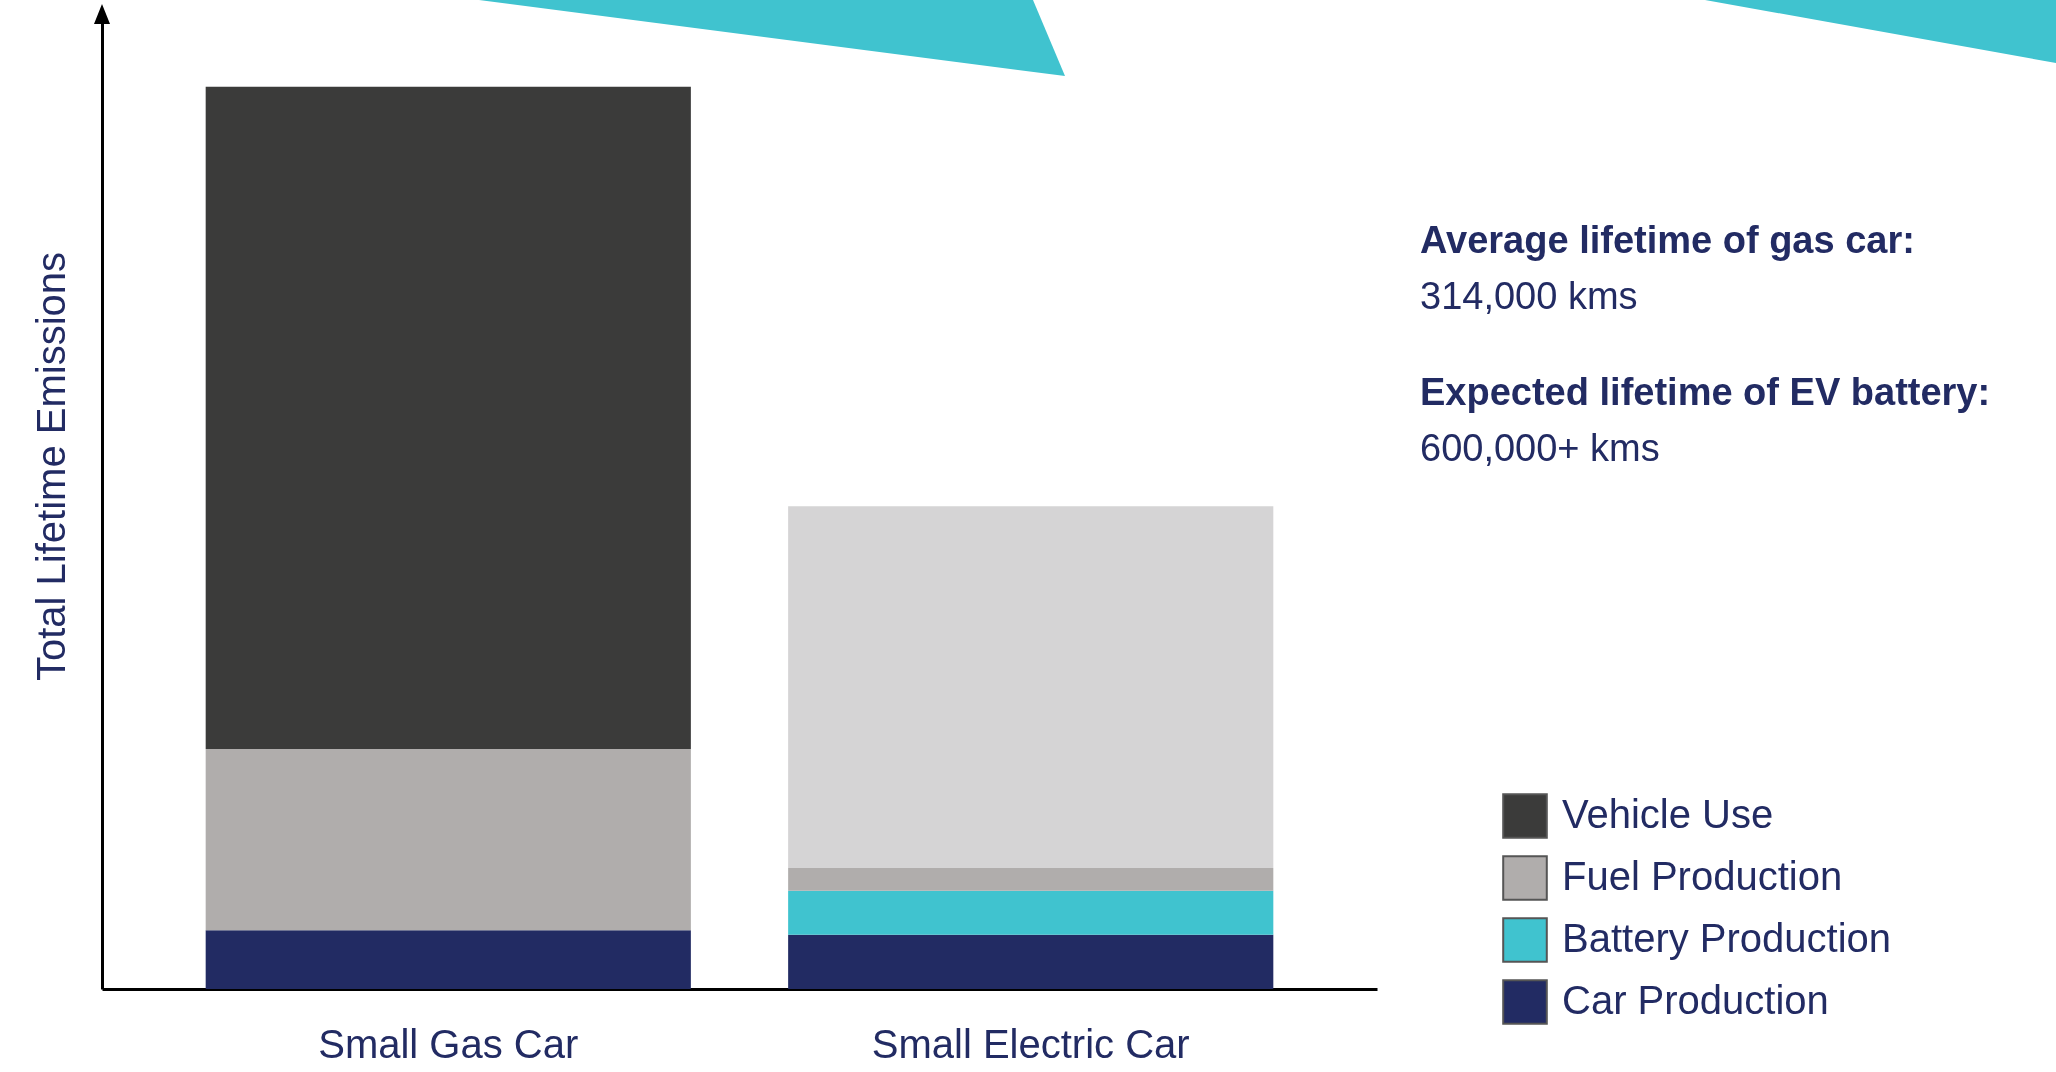 The height and width of the screenshot is (1072, 2056). I want to click on legend-label: Fuel Production, so click(1702, 876).